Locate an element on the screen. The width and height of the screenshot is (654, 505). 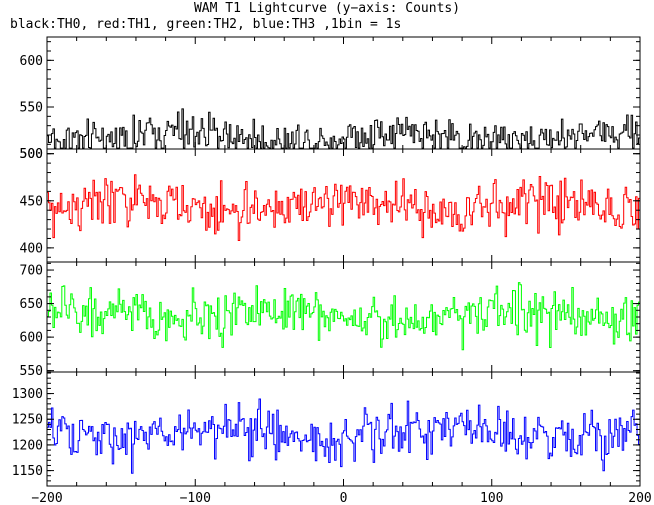
y-tick-label: 700 is located at coordinates (31, 271).